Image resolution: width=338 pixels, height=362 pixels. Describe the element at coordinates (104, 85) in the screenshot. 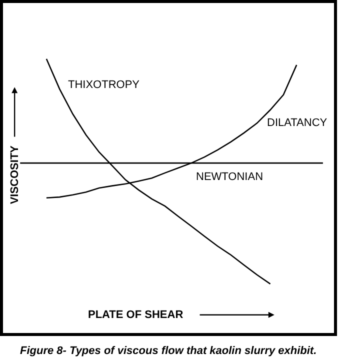

I see `series-label: THIXOTROPY` at that location.